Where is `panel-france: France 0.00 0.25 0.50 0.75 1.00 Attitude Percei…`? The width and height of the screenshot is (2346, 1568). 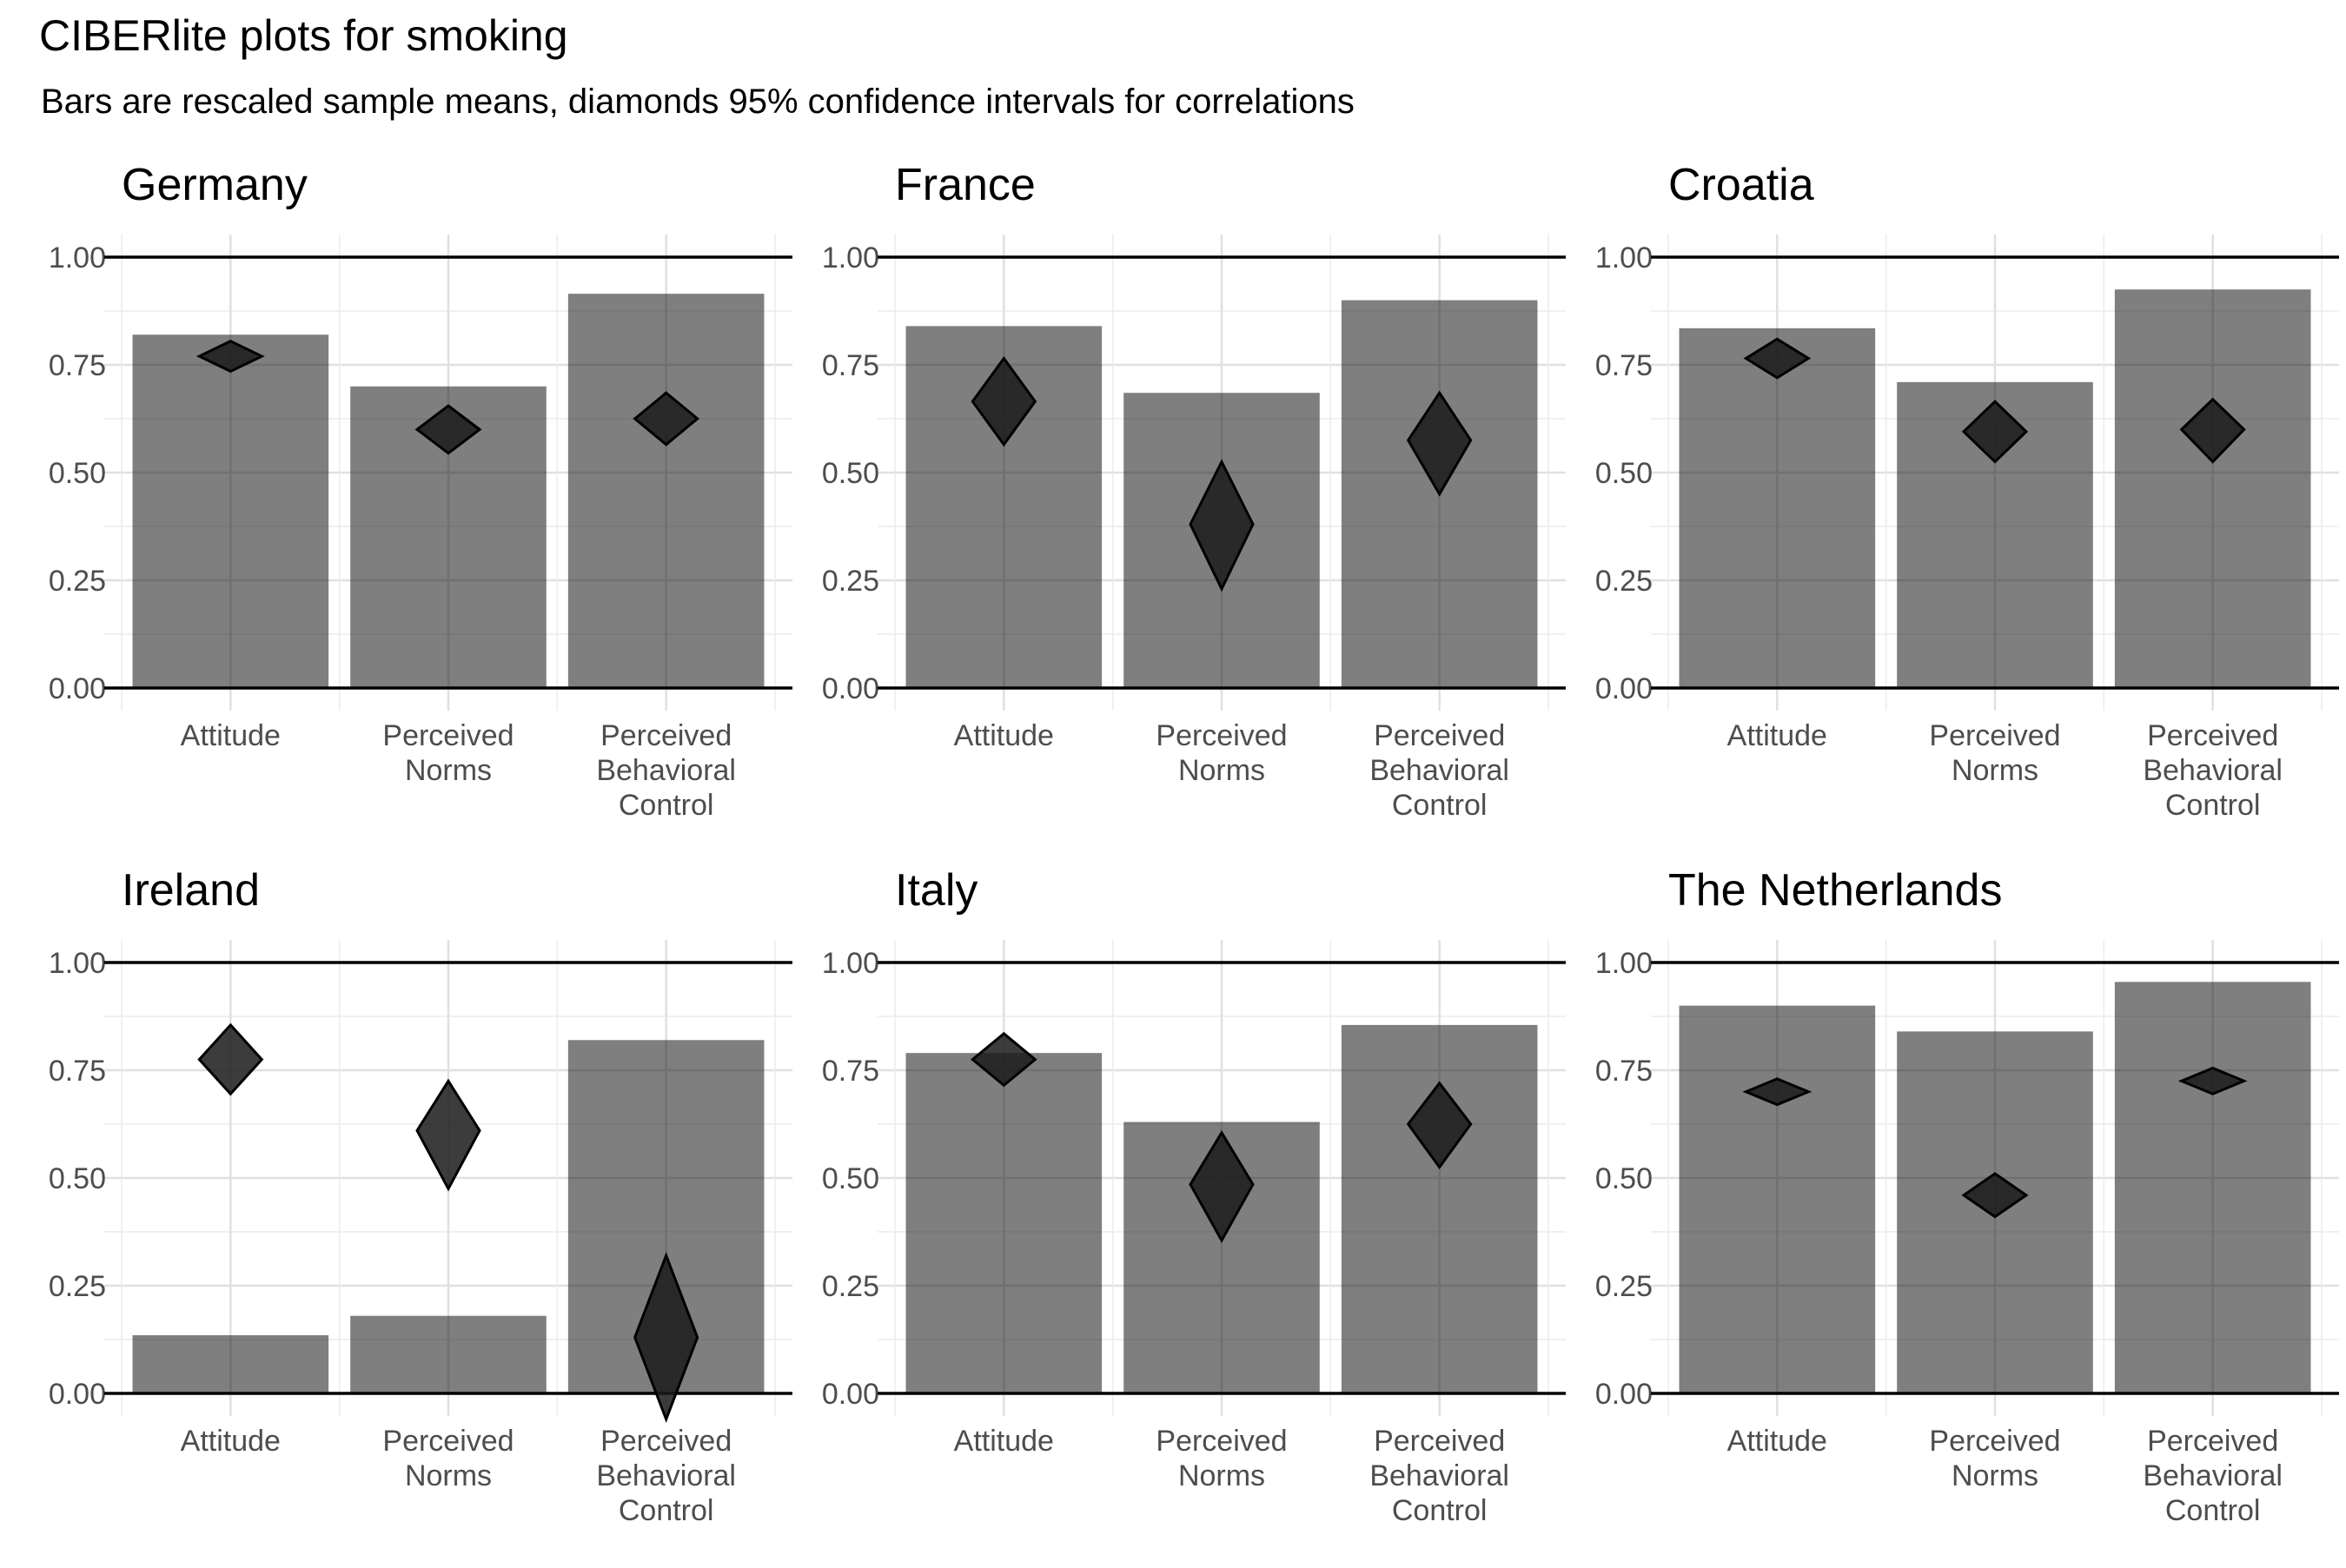
panel-france: France 0.00 0.25 0.50 0.75 1.00 Attitude Percei… is located at coordinates (1194, 491).